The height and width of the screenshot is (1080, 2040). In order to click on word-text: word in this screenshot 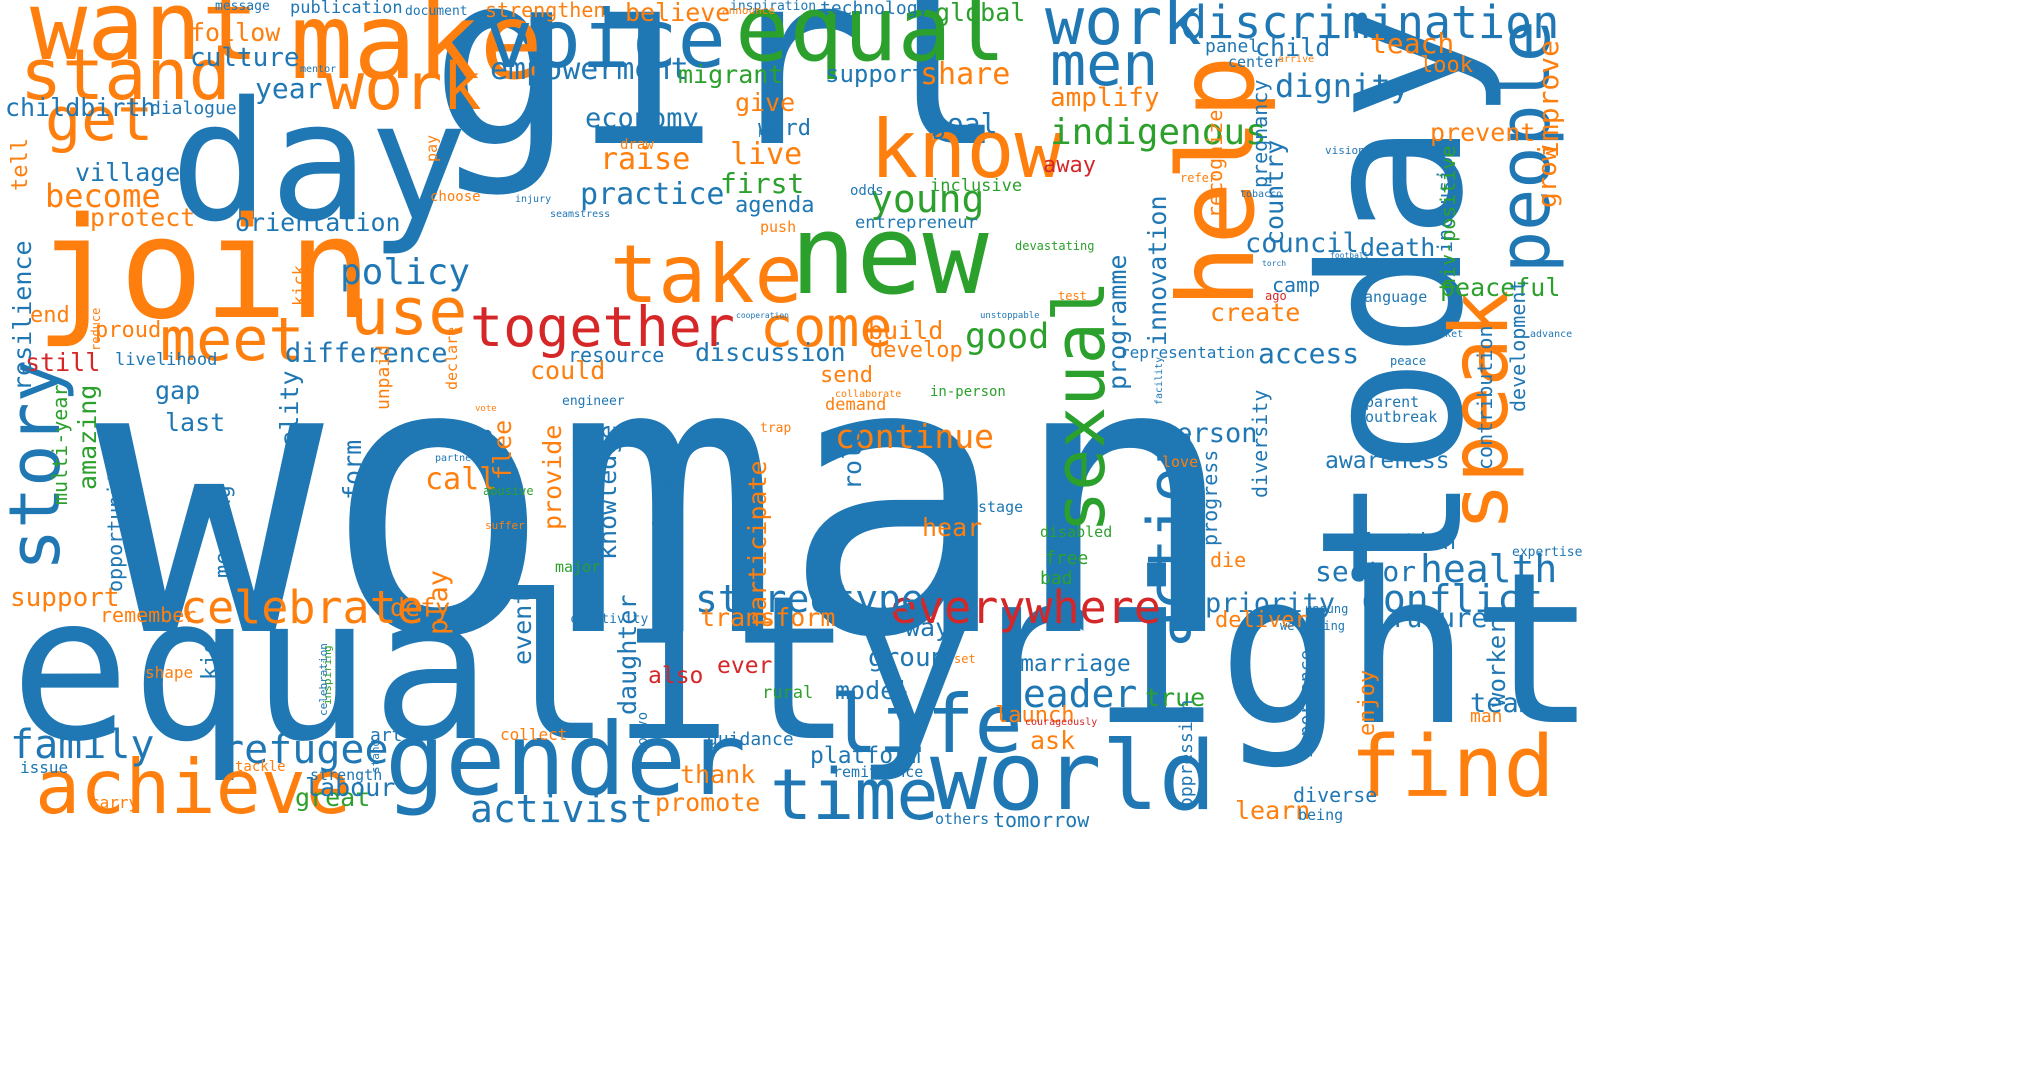, I will do `click(784, 128)`.